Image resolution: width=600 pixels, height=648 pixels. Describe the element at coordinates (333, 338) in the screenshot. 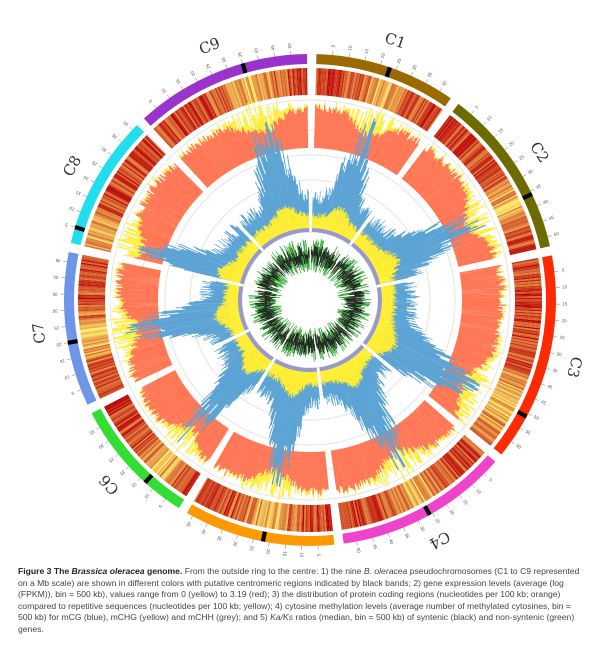

I see `kaks-syntenic-C4` at that location.